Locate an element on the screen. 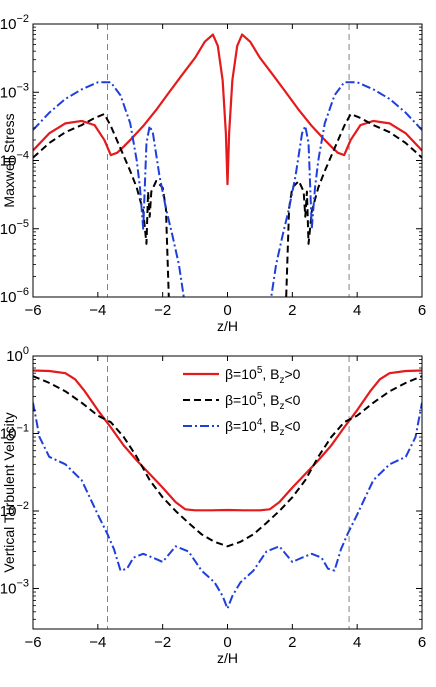  y-axis-label: Vertical Turbulent Velocity is located at coordinates (9, 492).